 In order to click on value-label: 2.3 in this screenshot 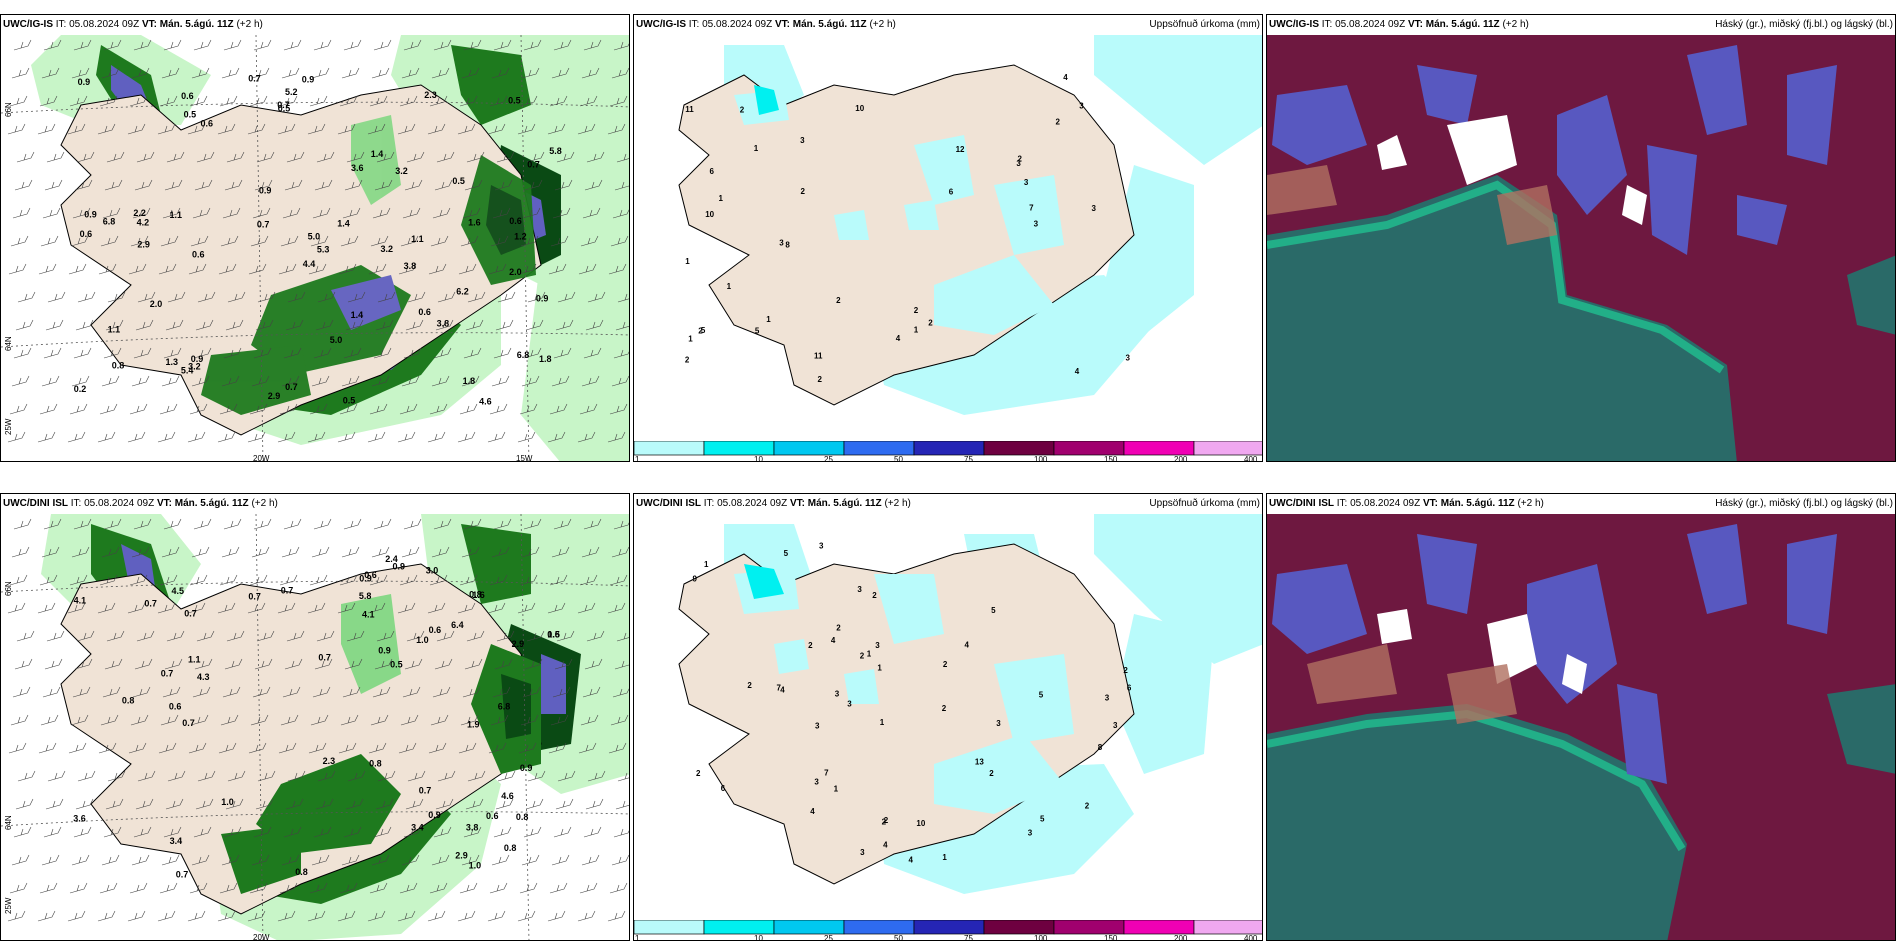, I will do `click(430, 95)`.